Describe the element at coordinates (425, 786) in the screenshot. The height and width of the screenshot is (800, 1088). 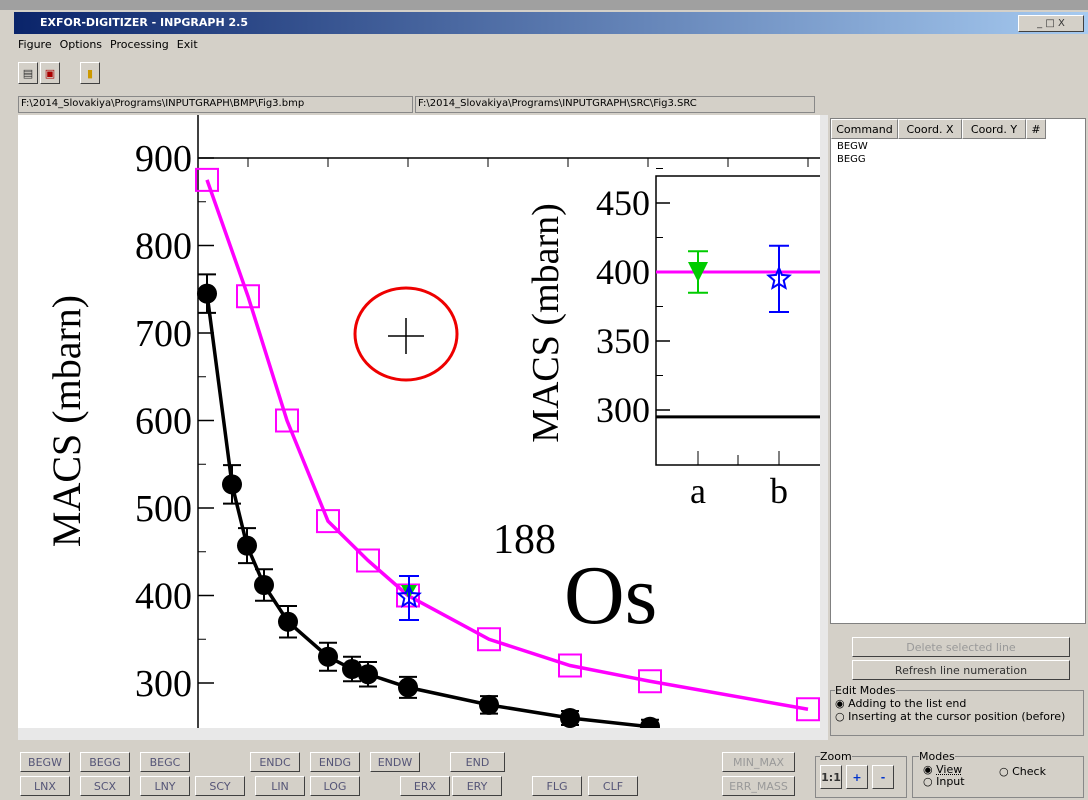
I see `command-button: ERX` at that location.